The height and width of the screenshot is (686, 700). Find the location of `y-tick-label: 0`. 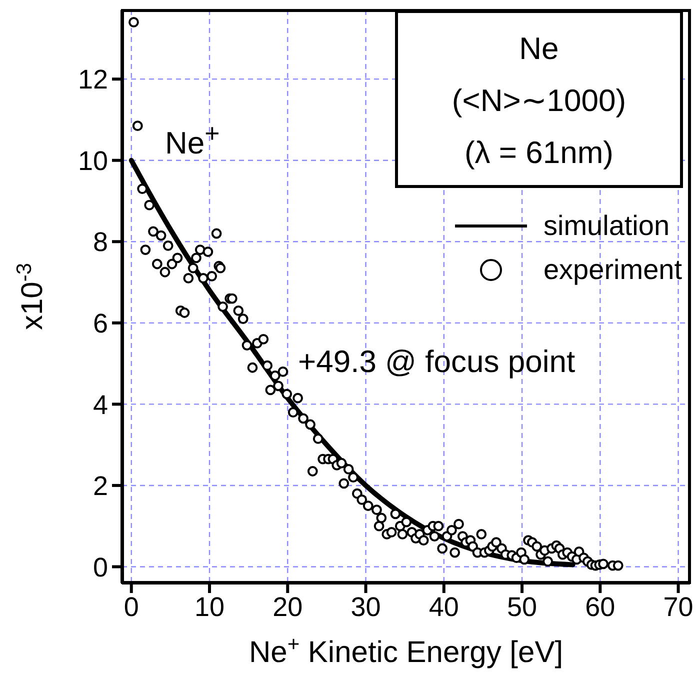

y-tick-label: 0 is located at coordinates (100, 567).